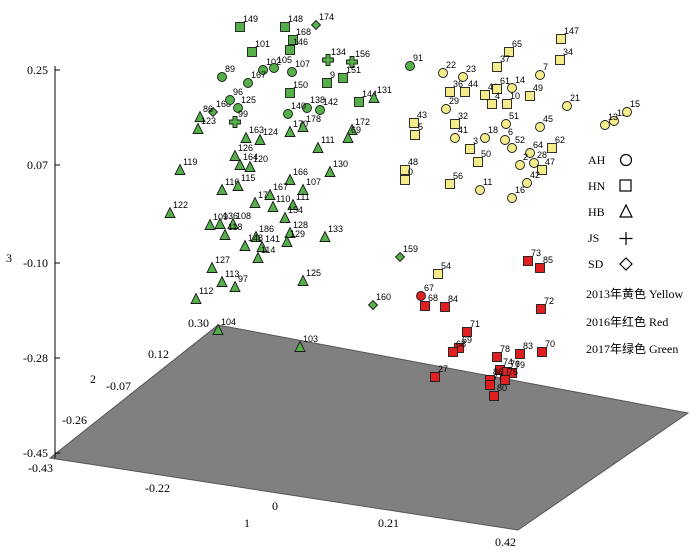  Describe the element at coordinates (256, 130) in the screenshot. I see `point-label-2-28: 163` at that location.